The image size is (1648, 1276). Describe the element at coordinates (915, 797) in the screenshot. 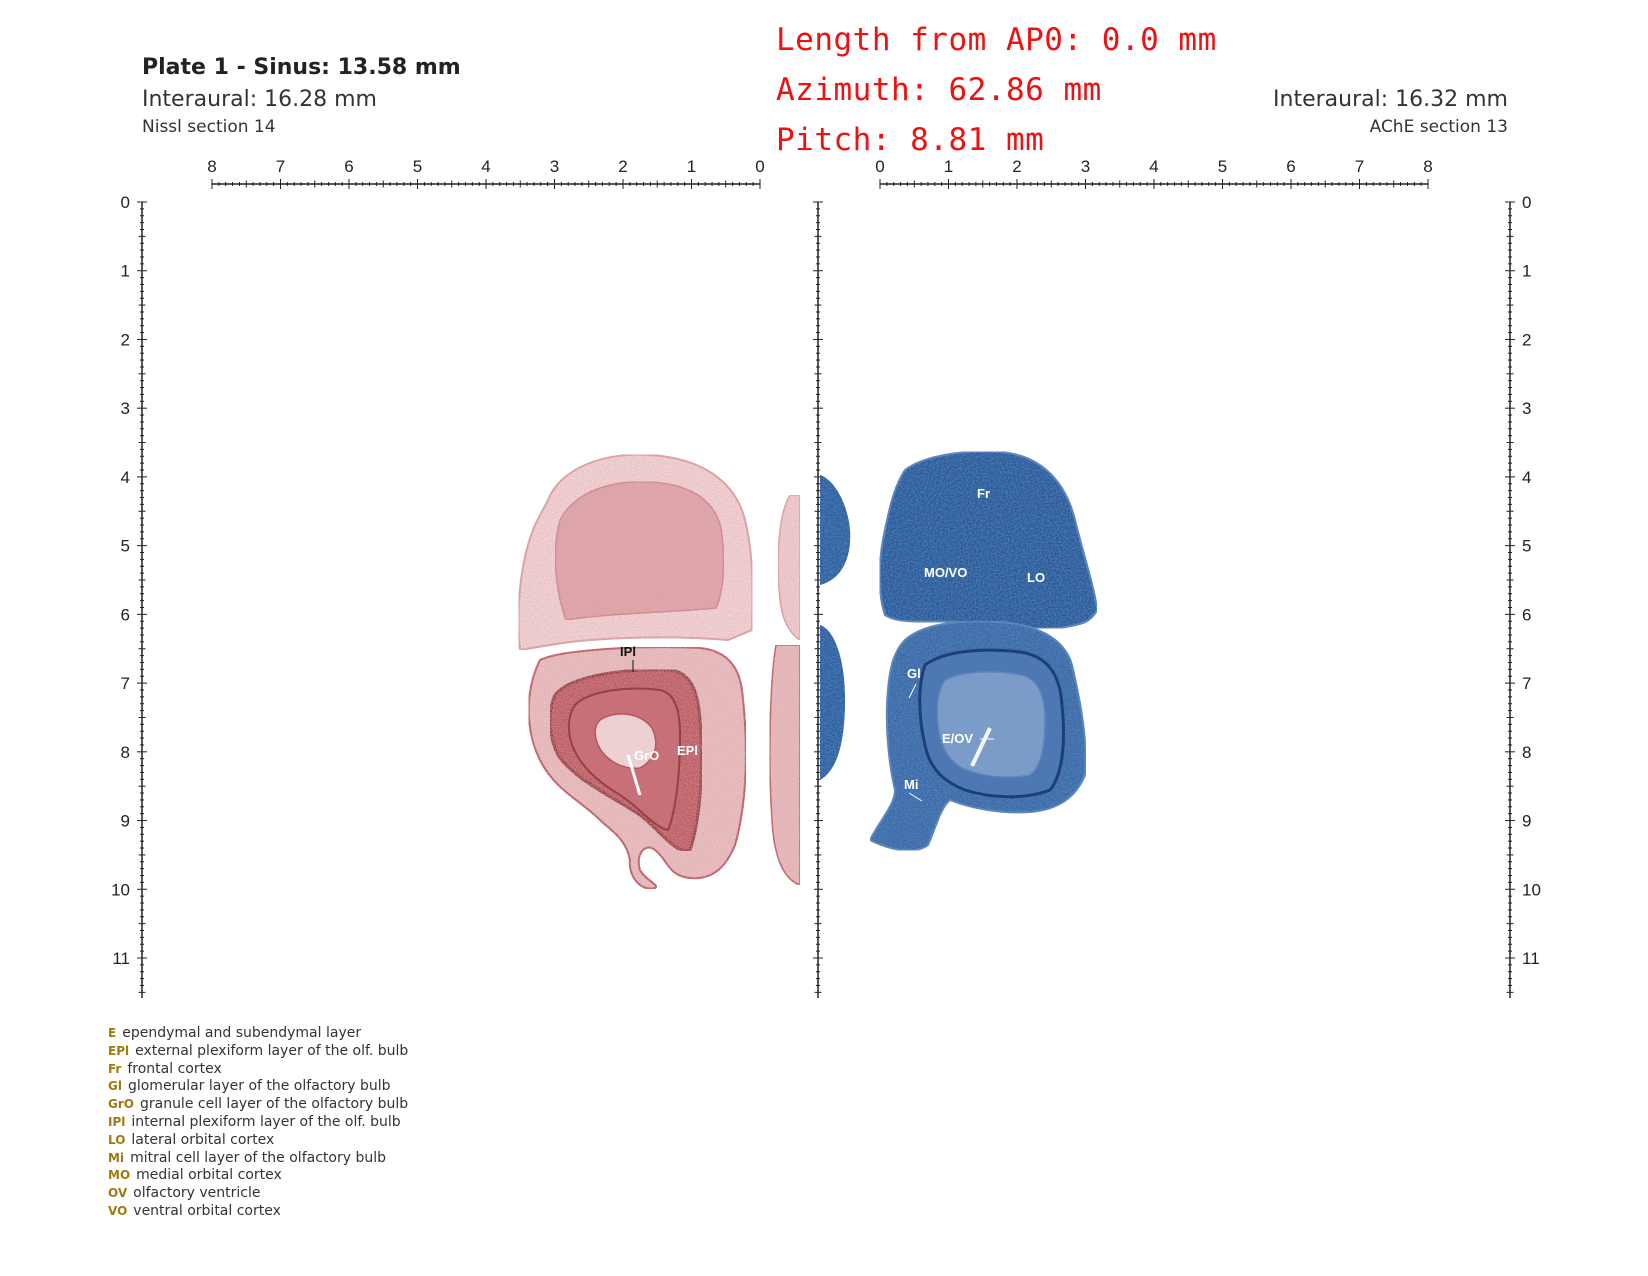

I see `label-mi-leader` at that location.